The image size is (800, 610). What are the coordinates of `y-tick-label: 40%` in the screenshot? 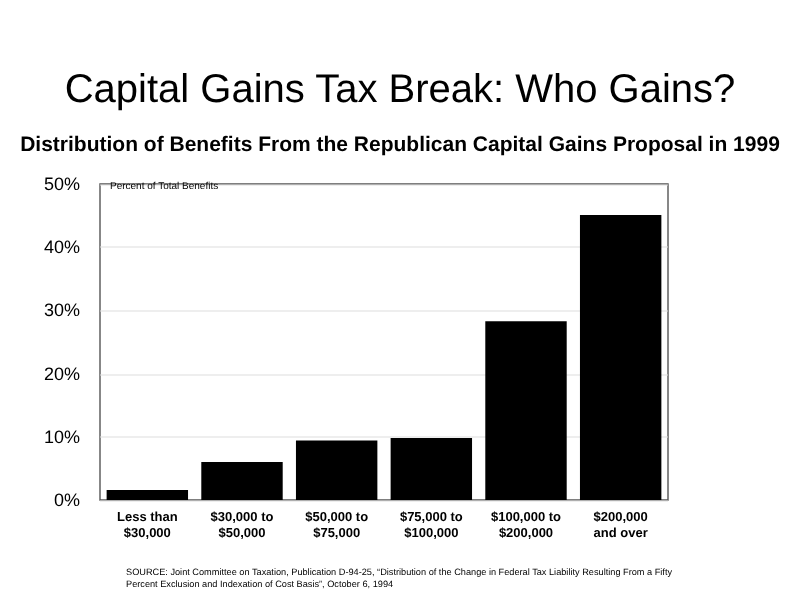 It's located at (61, 247).